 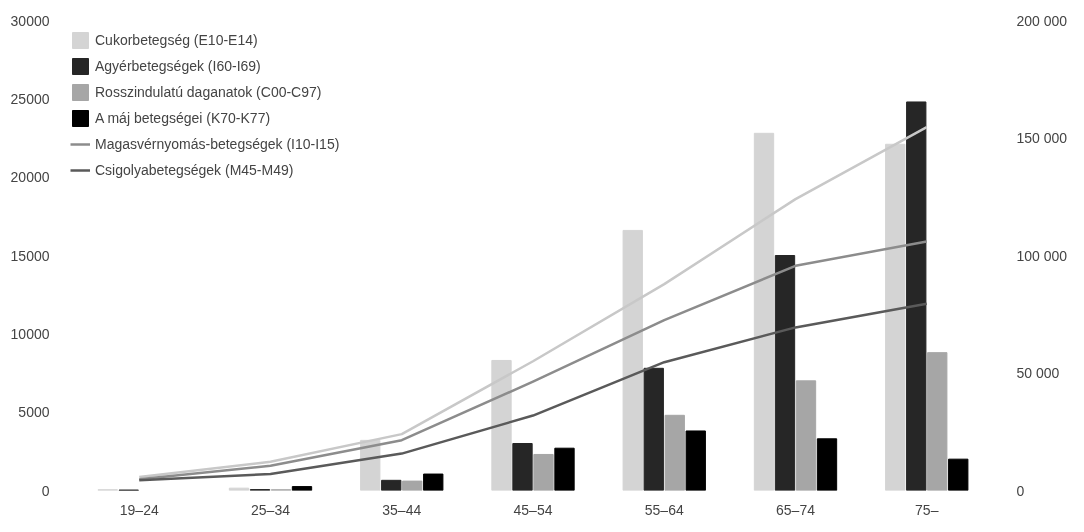 I want to click on y-tick-label: 20000, so click(x=30, y=177).